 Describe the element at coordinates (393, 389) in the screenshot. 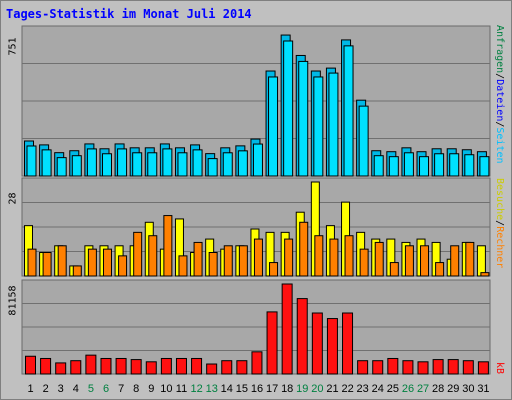

I see `x-tick-label-day-25: 25` at that location.